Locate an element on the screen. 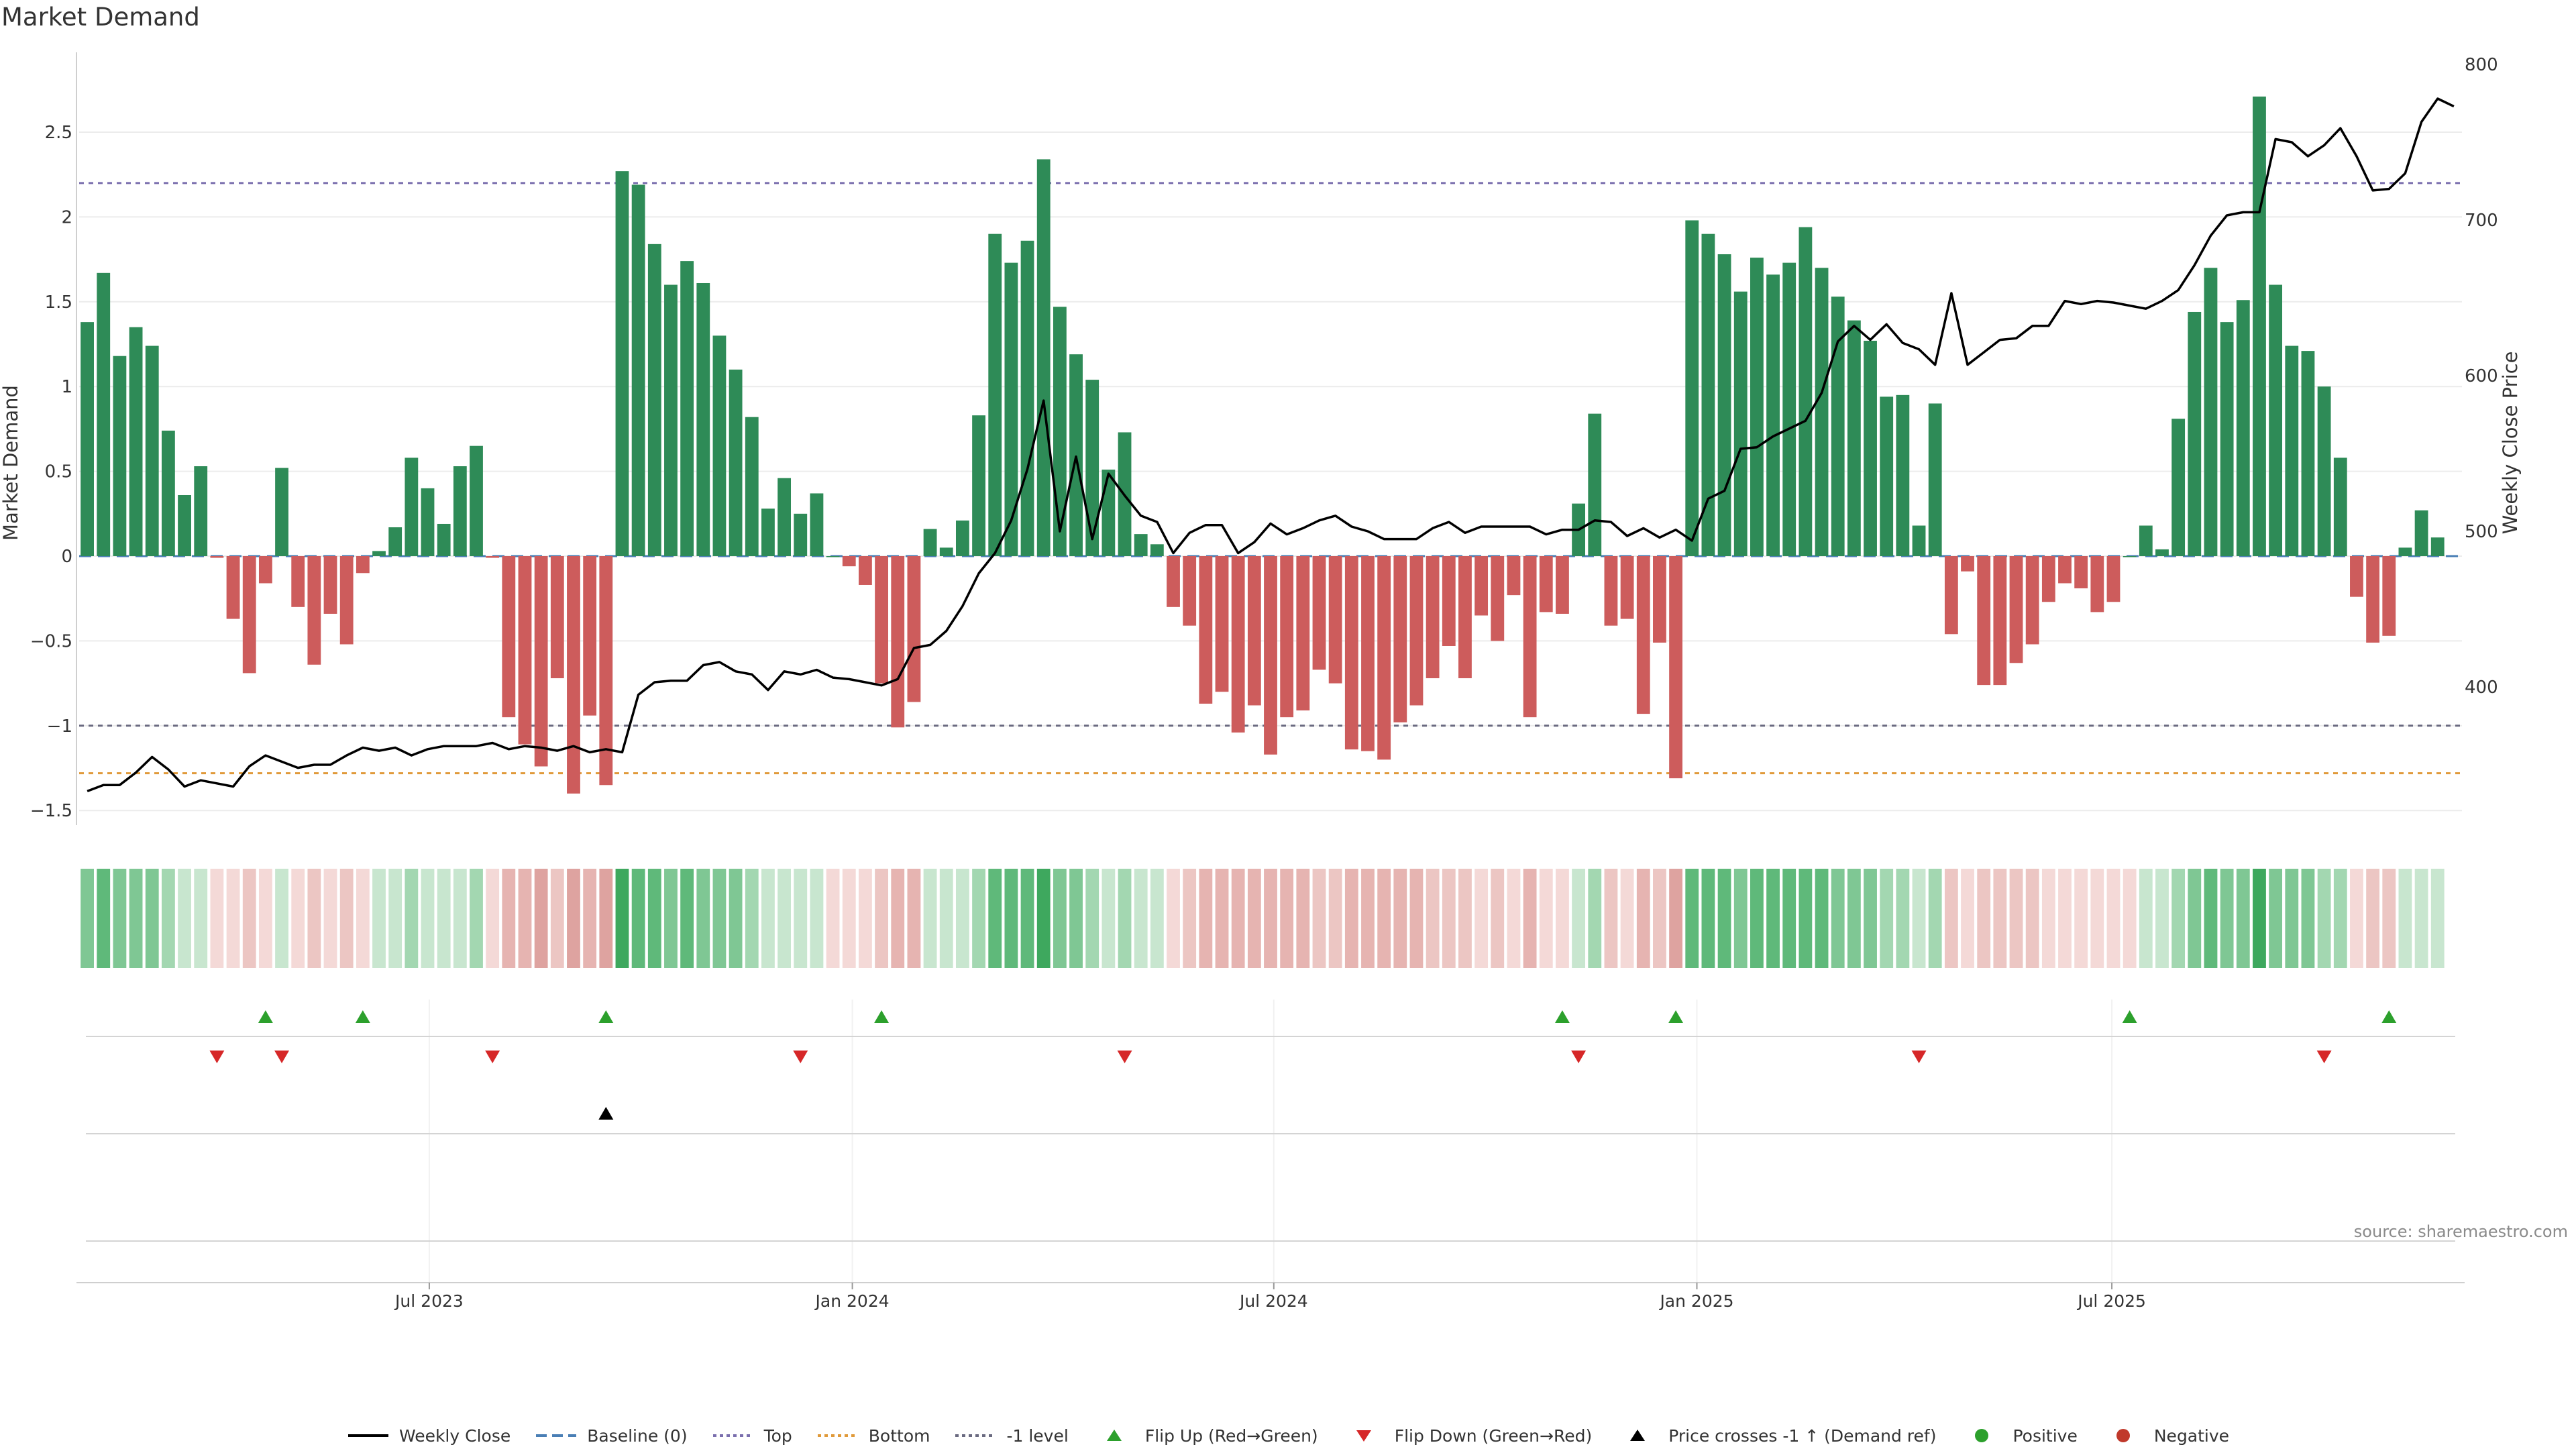 The width and height of the screenshot is (2576, 1449). y-tick-label: 2 is located at coordinates (66, 217).